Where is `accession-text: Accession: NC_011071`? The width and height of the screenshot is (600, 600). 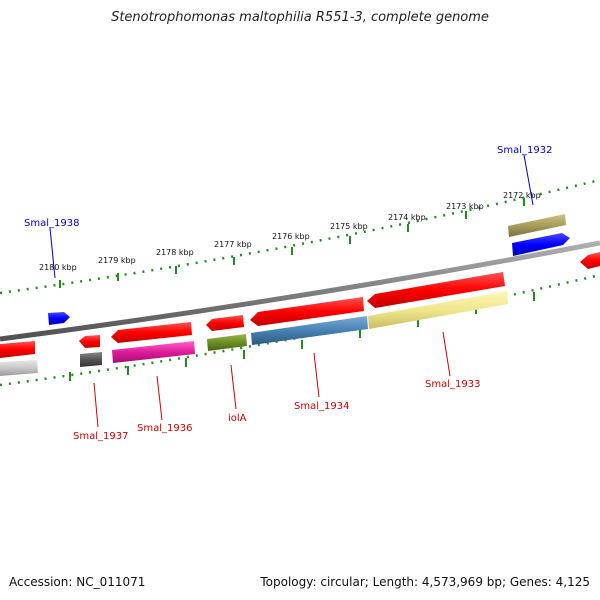 accession-text: Accession: NC_011071 is located at coordinates (77, 582).